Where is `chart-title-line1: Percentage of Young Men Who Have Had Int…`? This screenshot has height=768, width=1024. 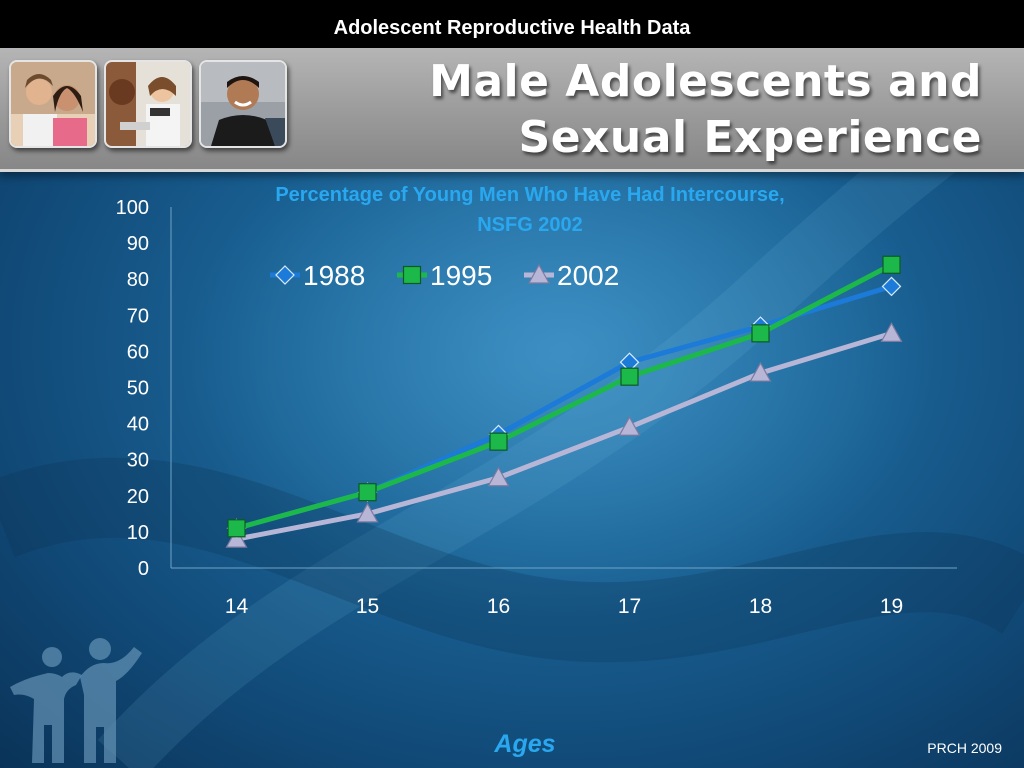 chart-title-line1: Percentage of Young Men Who Have Had Int… is located at coordinates (530, 195).